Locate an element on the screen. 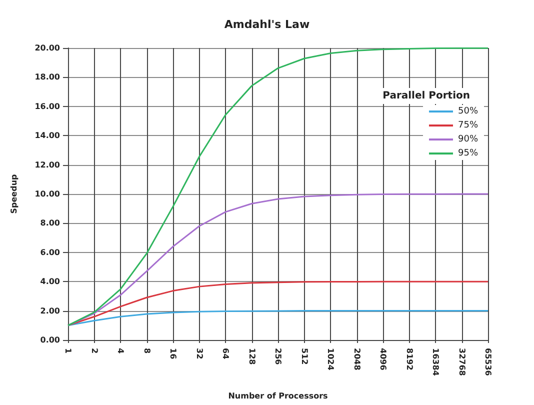  y-axis-title: Speedup is located at coordinates (14, 194).